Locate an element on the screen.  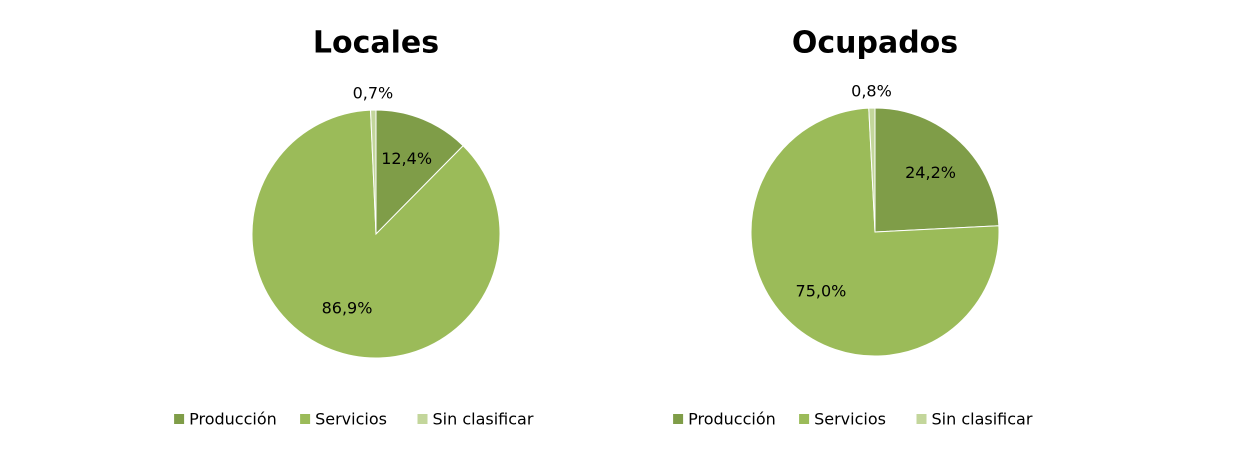
chart-title: Locales is located at coordinates (376, 43).